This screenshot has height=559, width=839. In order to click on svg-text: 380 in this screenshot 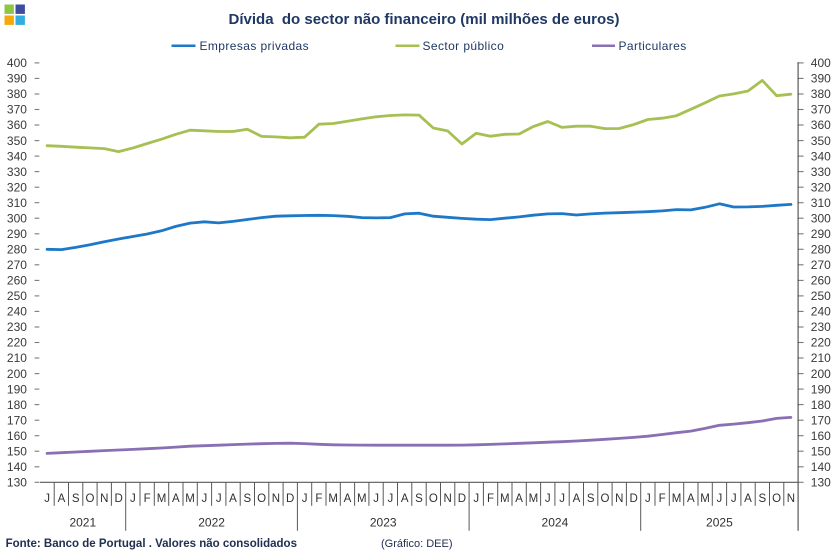, I will do `click(821, 94)`.